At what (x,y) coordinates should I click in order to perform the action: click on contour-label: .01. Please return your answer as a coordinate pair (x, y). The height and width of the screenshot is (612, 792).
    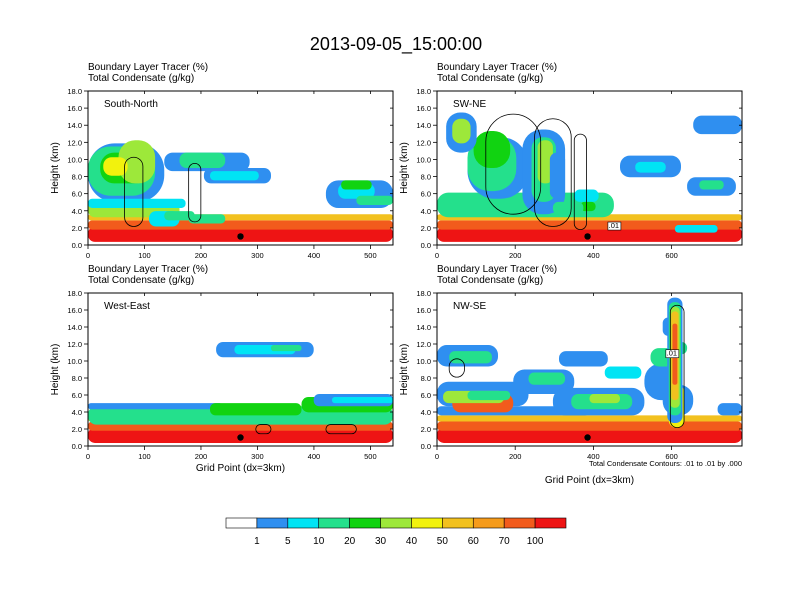
    Looking at the image, I should click on (672, 353).